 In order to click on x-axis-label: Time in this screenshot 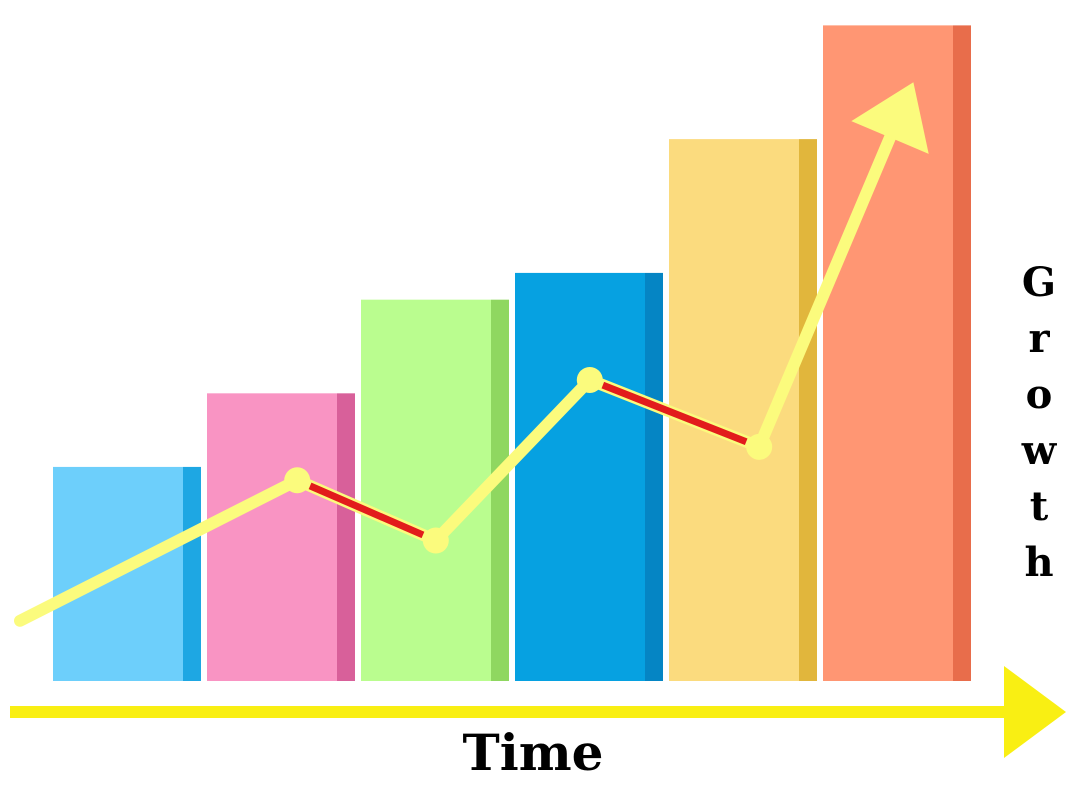, I will do `click(533, 752)`.